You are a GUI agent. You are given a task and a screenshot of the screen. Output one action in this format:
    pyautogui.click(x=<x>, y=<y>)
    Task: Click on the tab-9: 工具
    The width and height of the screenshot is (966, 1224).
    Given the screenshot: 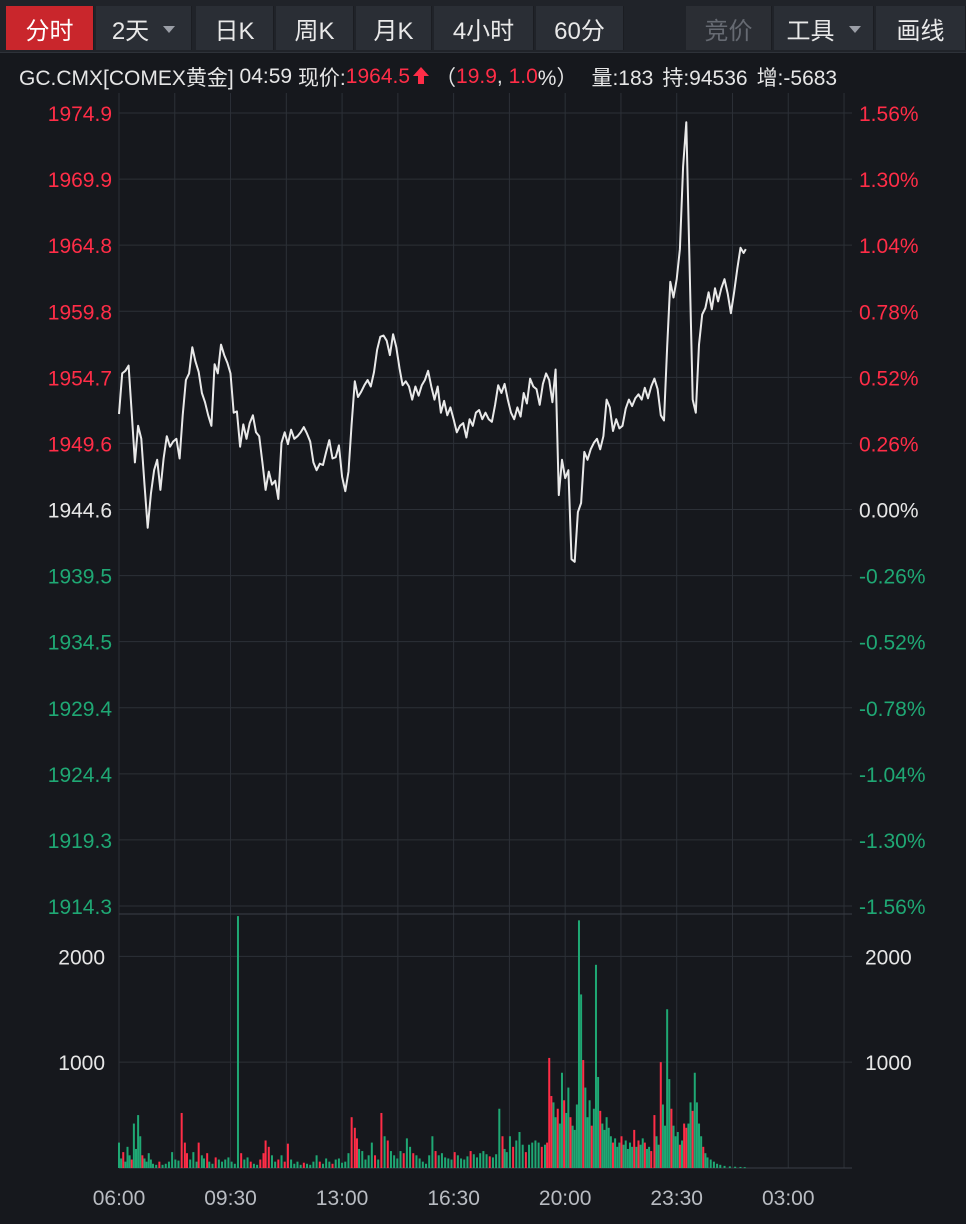 What is the action you would take?
    pyautogui.click(x=824, y=28)
    